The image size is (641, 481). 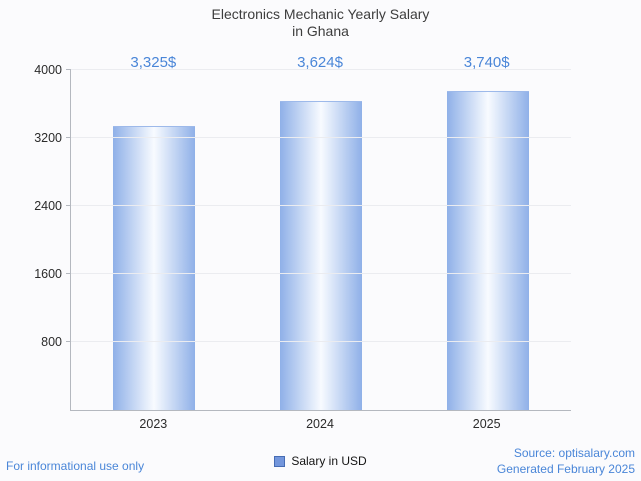 What do you see at coordinates (75, 466) in the screenshot?
I see `disclaimer-text: For informational use only` at bounding box center [75, 466].